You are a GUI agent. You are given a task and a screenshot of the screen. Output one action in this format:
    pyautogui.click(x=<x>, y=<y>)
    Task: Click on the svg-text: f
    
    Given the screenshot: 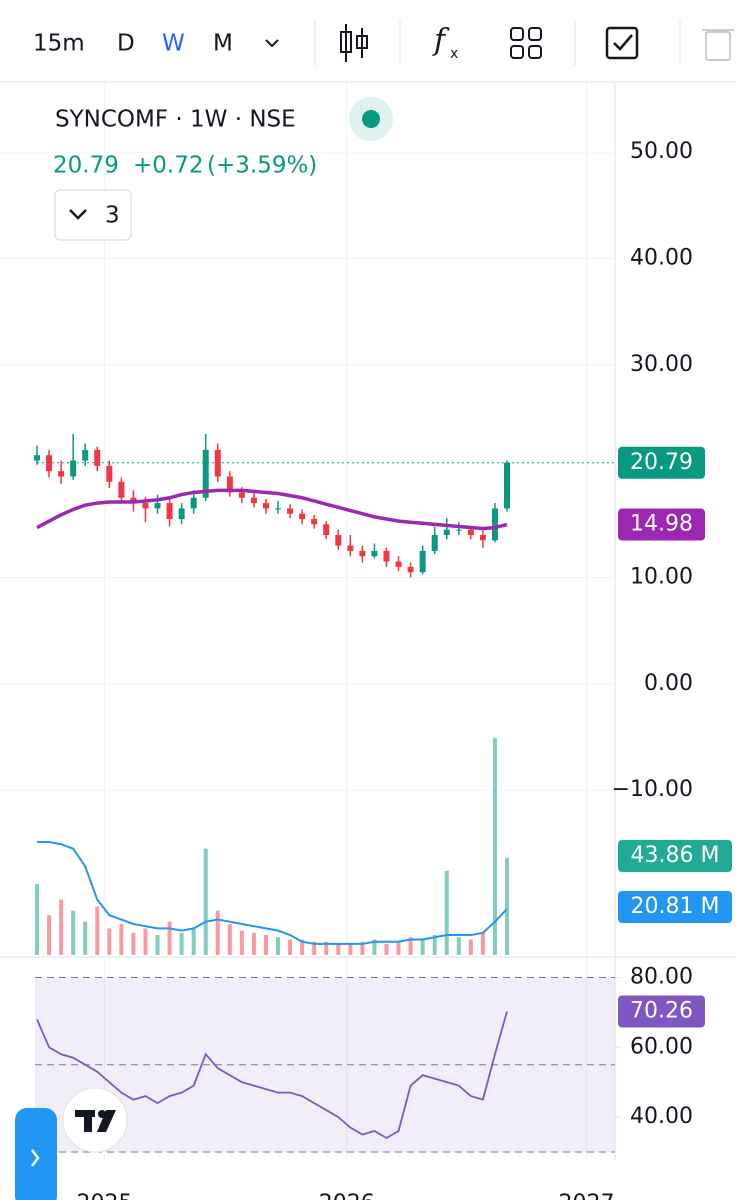 What is the action you would take?
    pyautogui.click(x=441, y=40)
    